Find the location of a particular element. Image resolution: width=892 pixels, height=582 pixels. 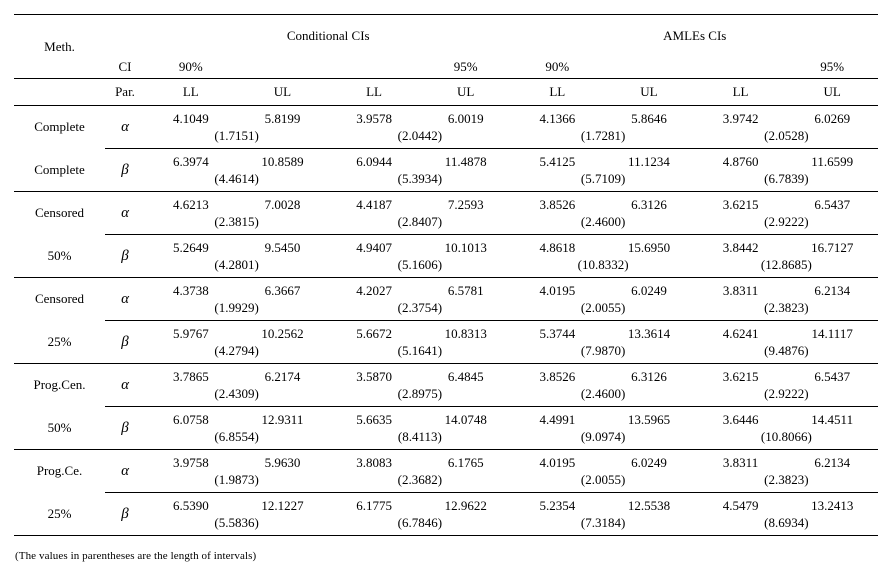

ci-interval-length: (5.1641) is located at coordinates (420, 350).